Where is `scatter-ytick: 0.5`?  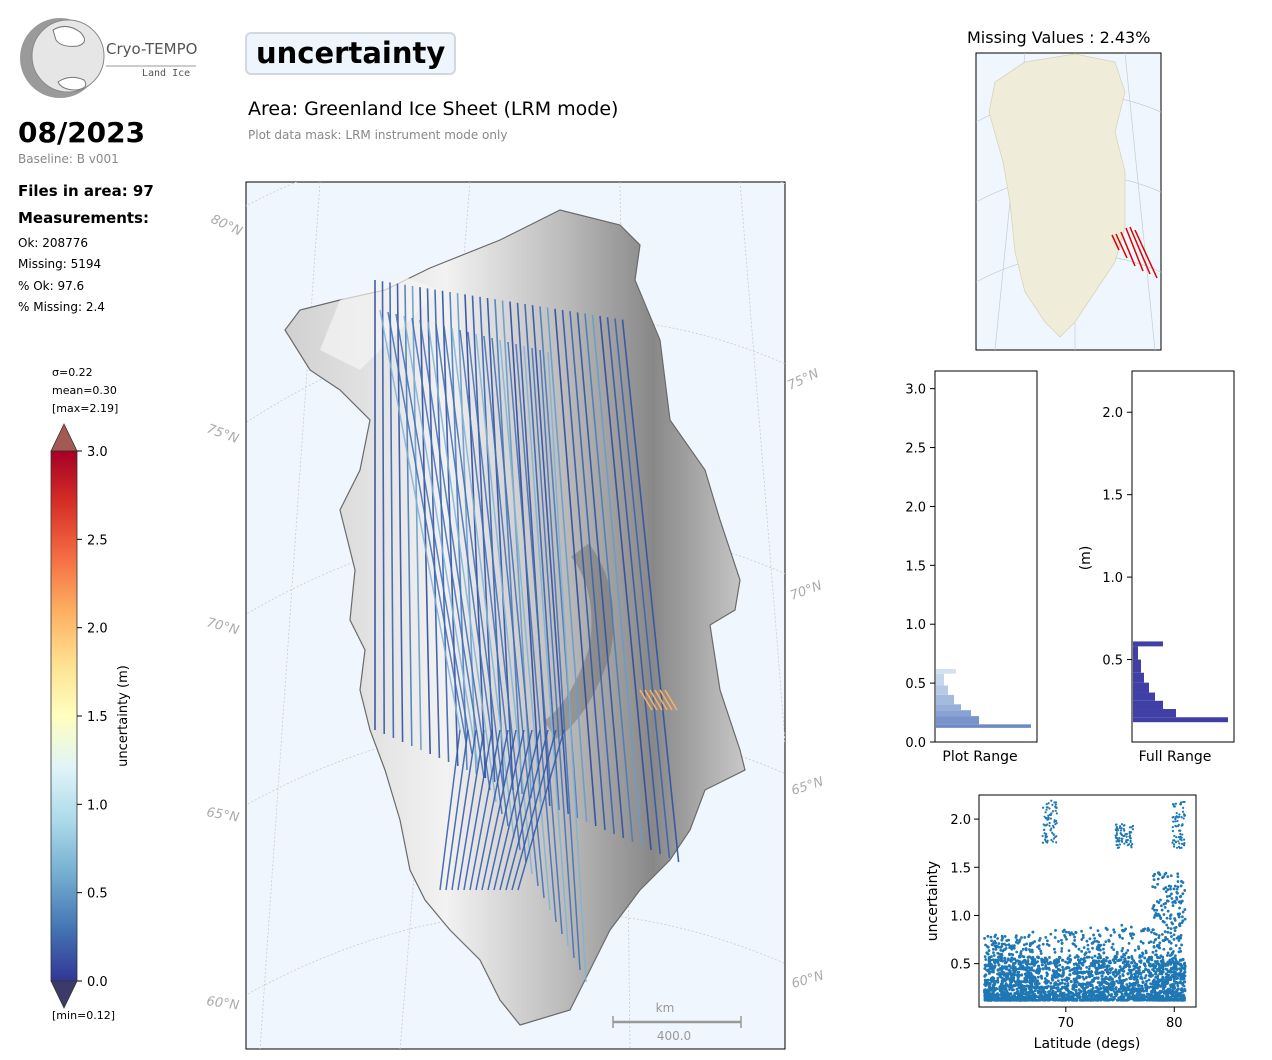 scatter-ytick: 0.5 is located at coordinates (960, 965).